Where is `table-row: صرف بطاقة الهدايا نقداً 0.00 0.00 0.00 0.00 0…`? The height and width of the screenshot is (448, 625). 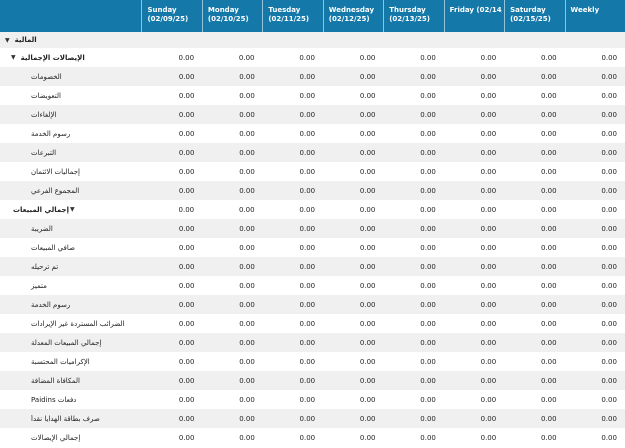 table-row: صرف بطاقة الهدايا نقداً 0.00 0.00 0.00 0.00 0… is located at coordinates (312, 418).